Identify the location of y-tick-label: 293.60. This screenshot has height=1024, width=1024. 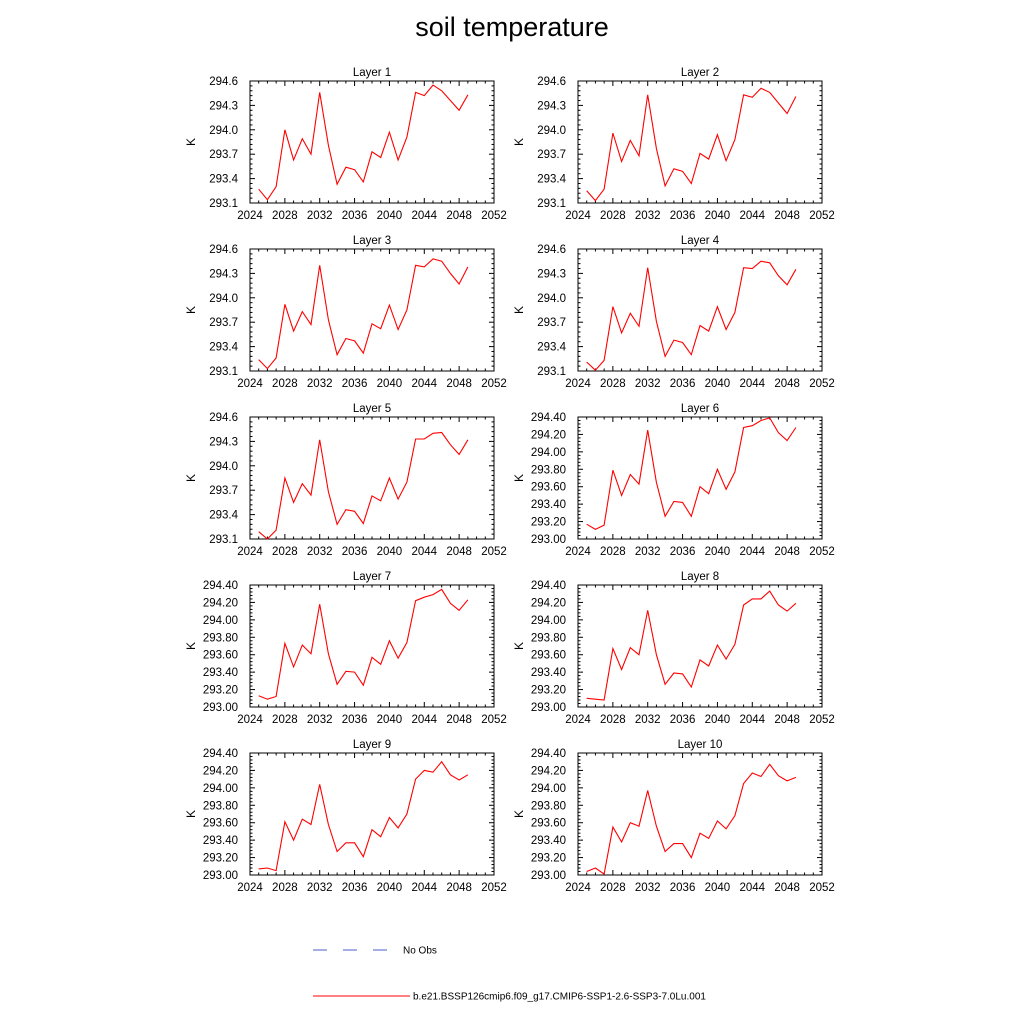
(220, 824).